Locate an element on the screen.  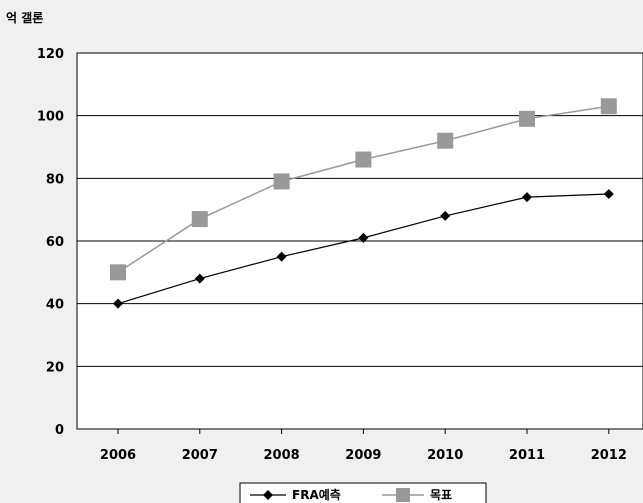
legend-label-0: FRA예측 is located at coordinates (316, 494).